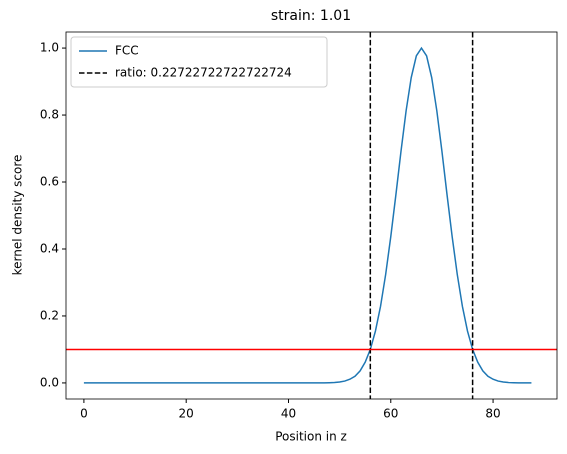  I want to click on y-tick-label: 0.0, so click(49, 382).